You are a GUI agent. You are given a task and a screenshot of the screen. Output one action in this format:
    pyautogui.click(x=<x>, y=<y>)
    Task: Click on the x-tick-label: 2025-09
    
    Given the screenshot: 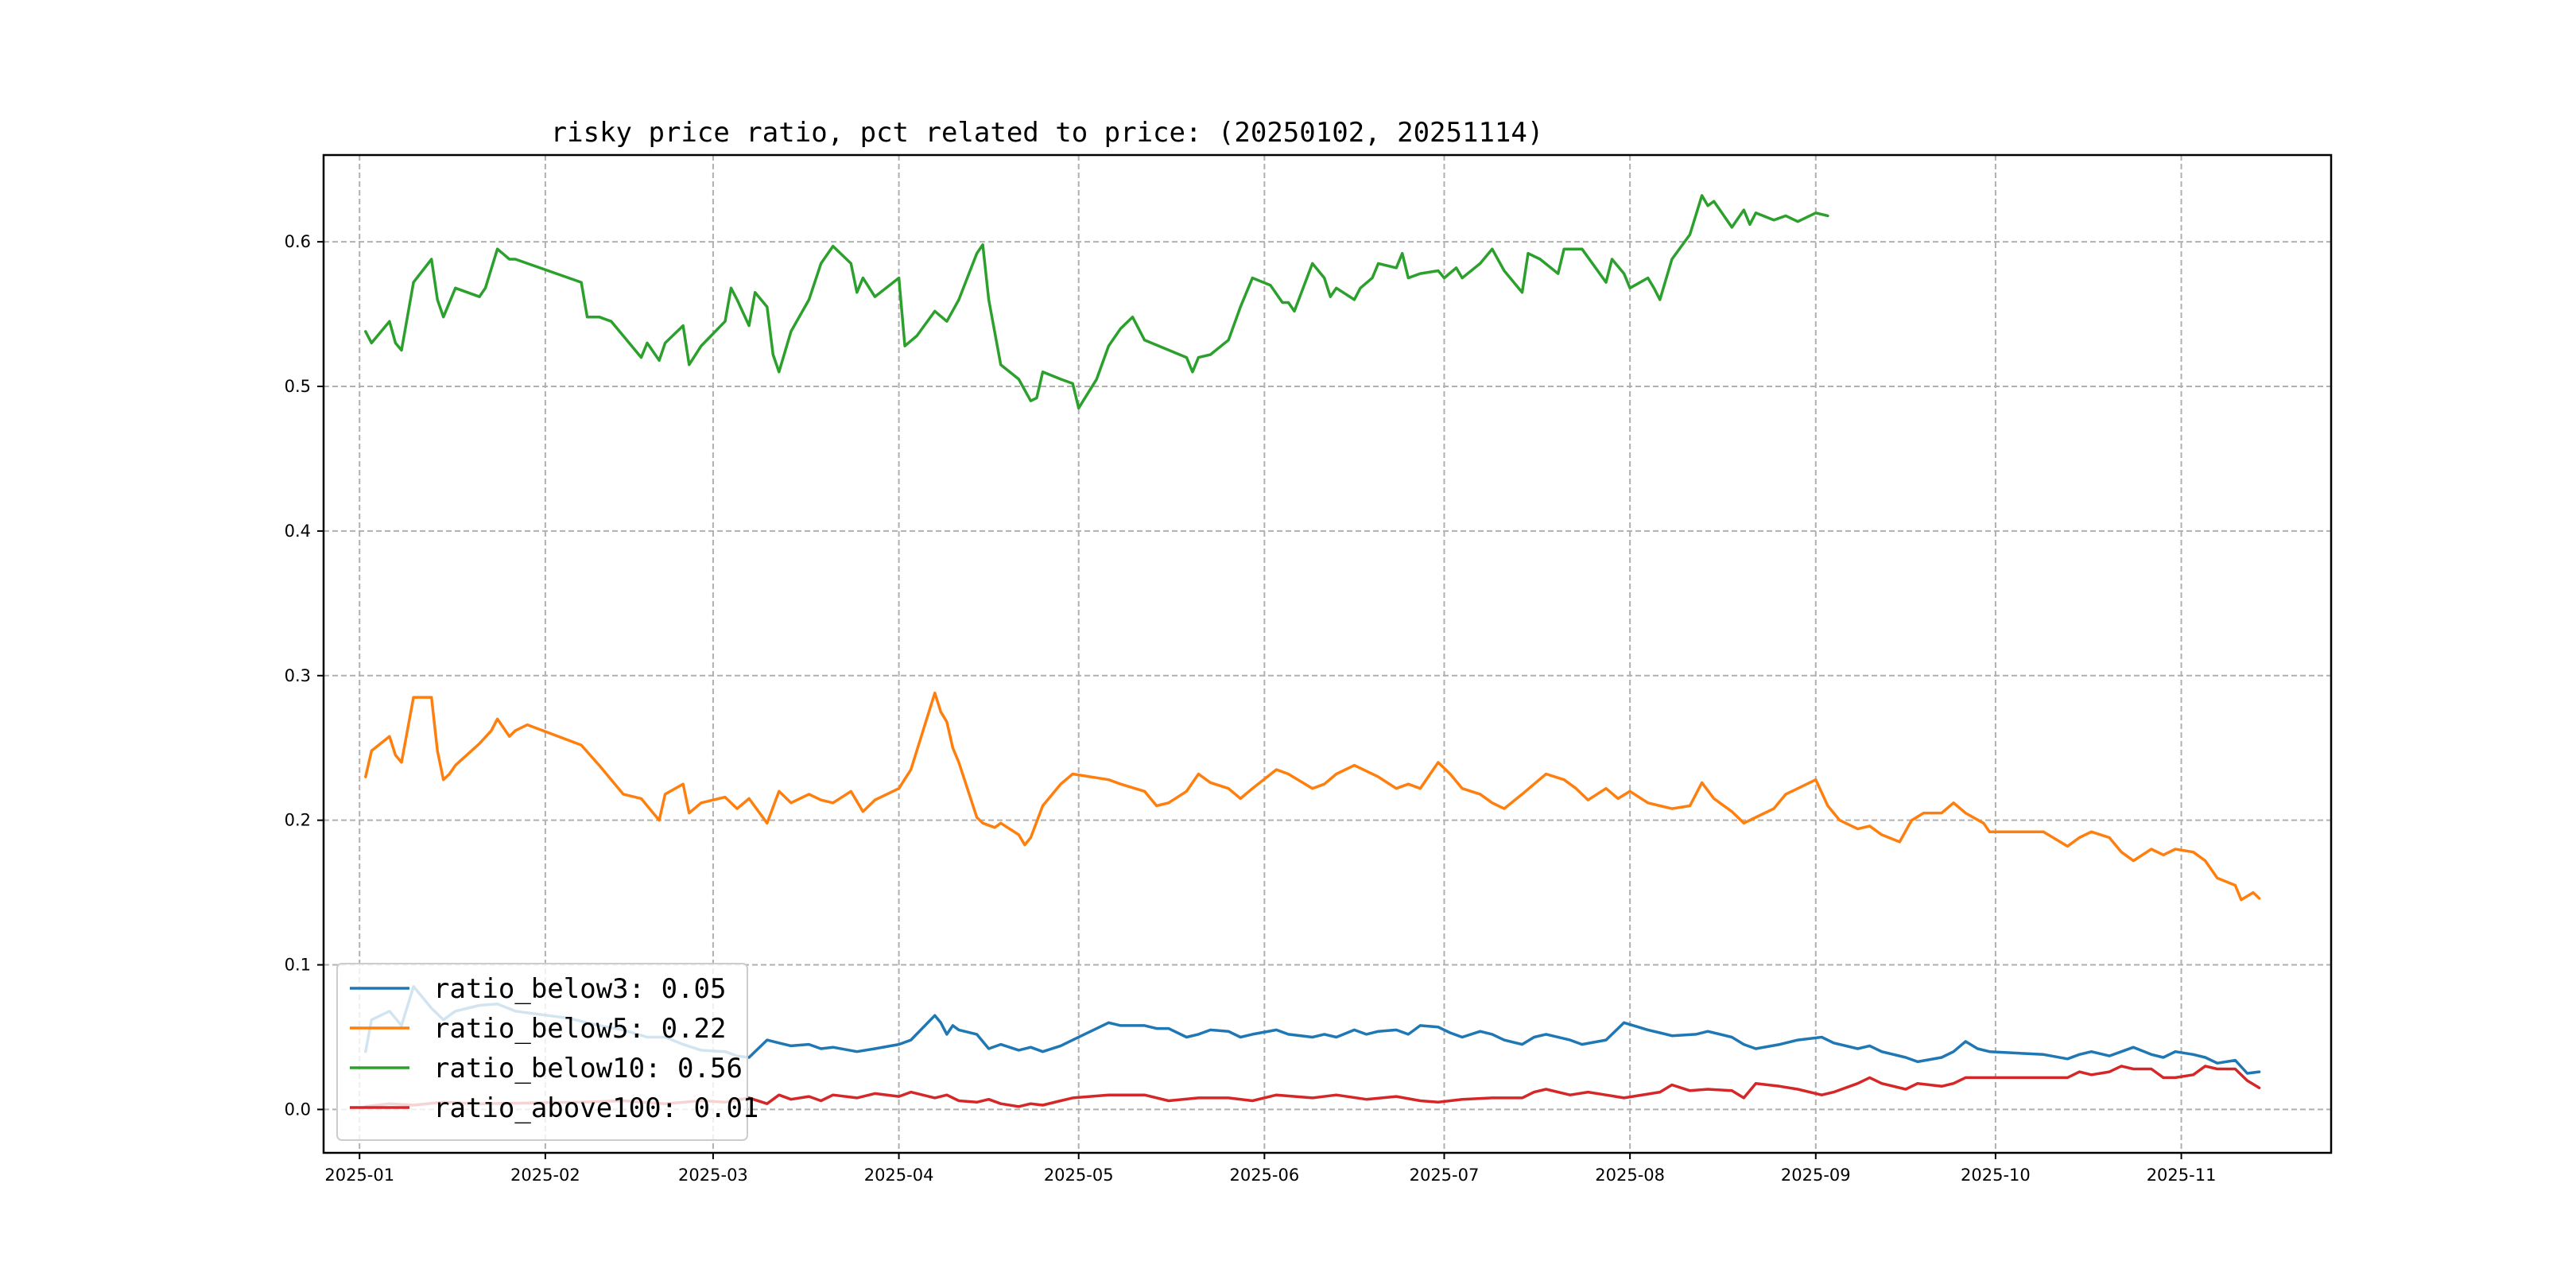 What is the action you would take?
    pyautogui.click(x=1816, y=1175)
    